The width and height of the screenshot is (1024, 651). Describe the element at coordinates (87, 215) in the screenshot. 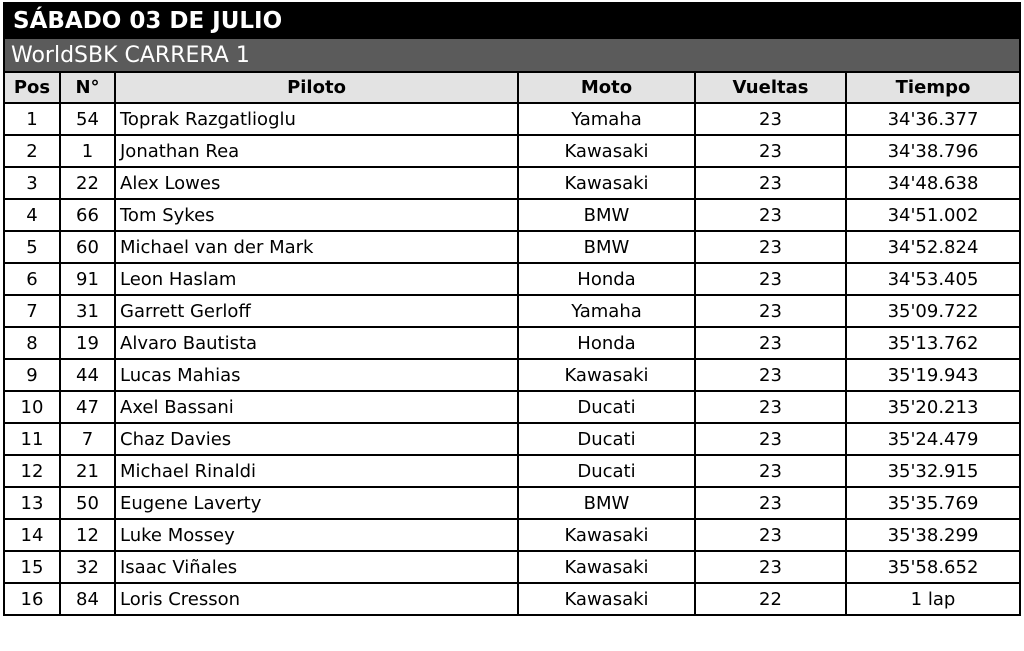

I see `cell-number: 66` at that location.